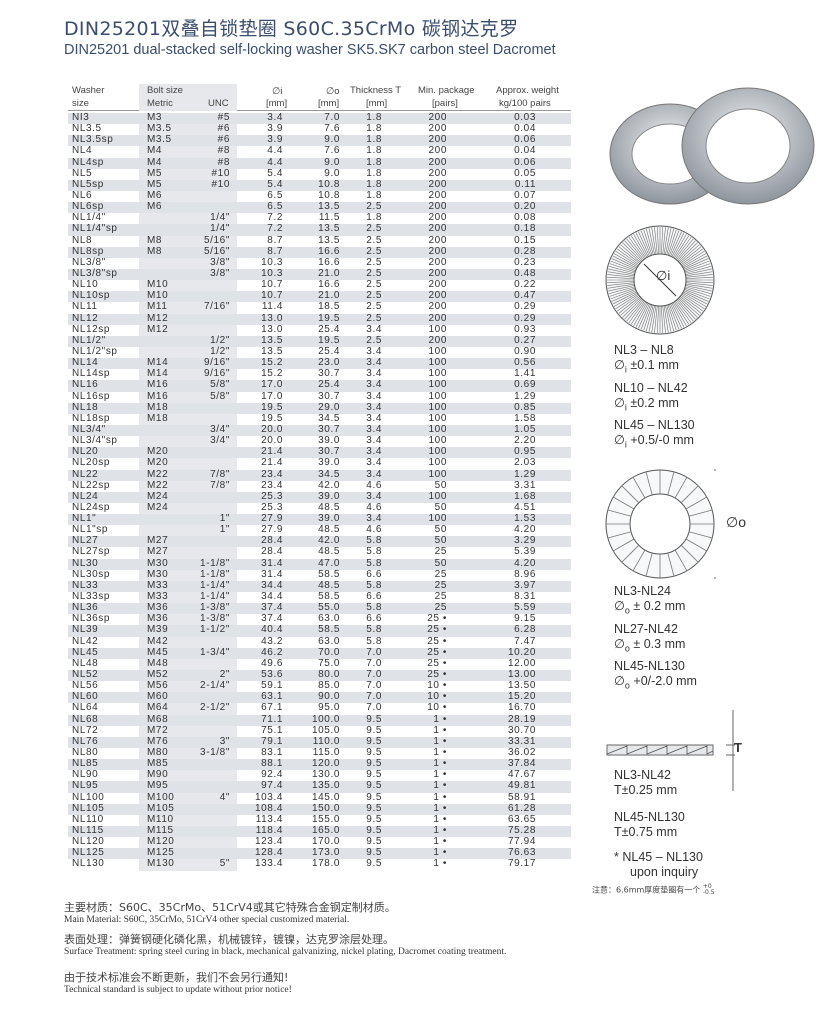 The width and height of the screenshot is (824, 1010). I want to click on cell-min-package: 1 •, so click(440, 764).